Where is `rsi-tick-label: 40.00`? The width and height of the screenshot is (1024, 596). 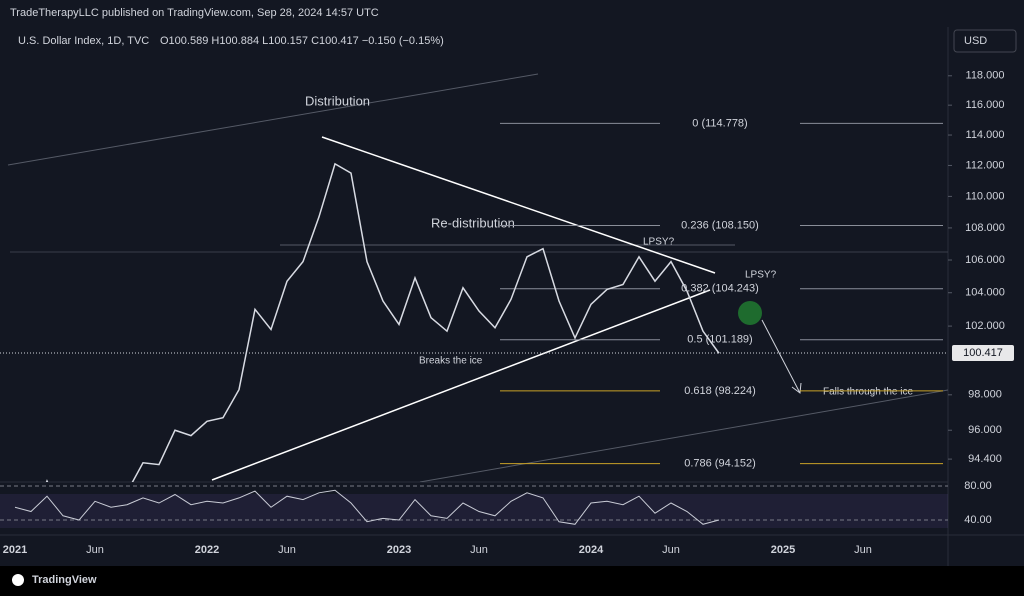 rsi-tick-label: 40.00 is located at coordinates (978, 520).